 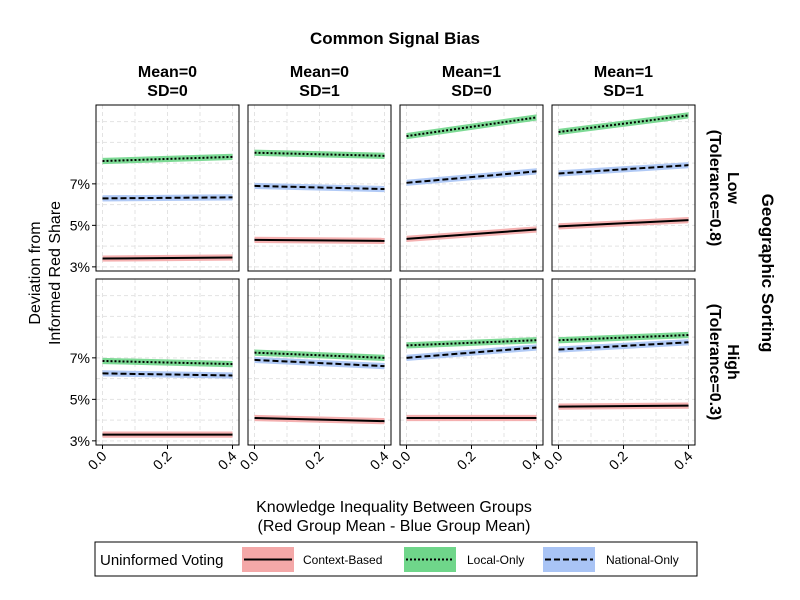 What do you see at coordinates (395, 82) in the screenshot?
I see `column-strips: Mean=0 SD=0 Mean=0 SD=1 Mean=1 SD=0 Mean=1 SD=1` at bounding box center [395, 82].